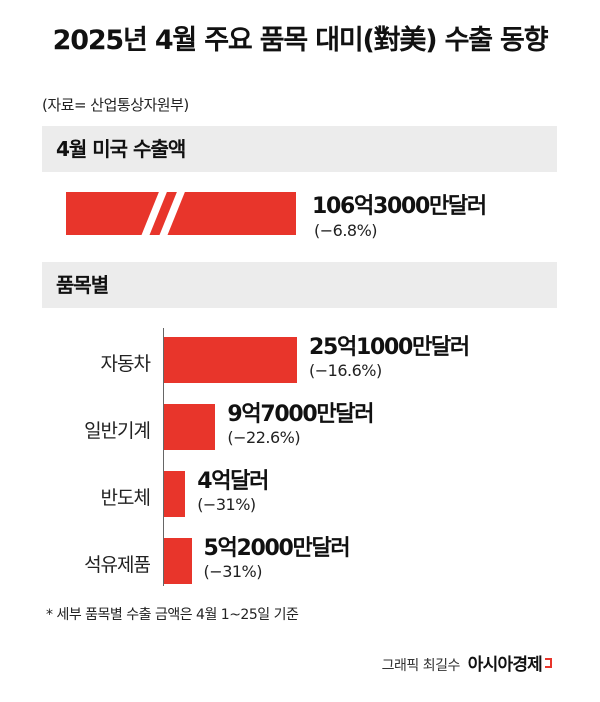 The image size is (600, 702). Describe the element at coordinates (125, 364) in the screenshot. I see `category-label: 자동차` at that location.